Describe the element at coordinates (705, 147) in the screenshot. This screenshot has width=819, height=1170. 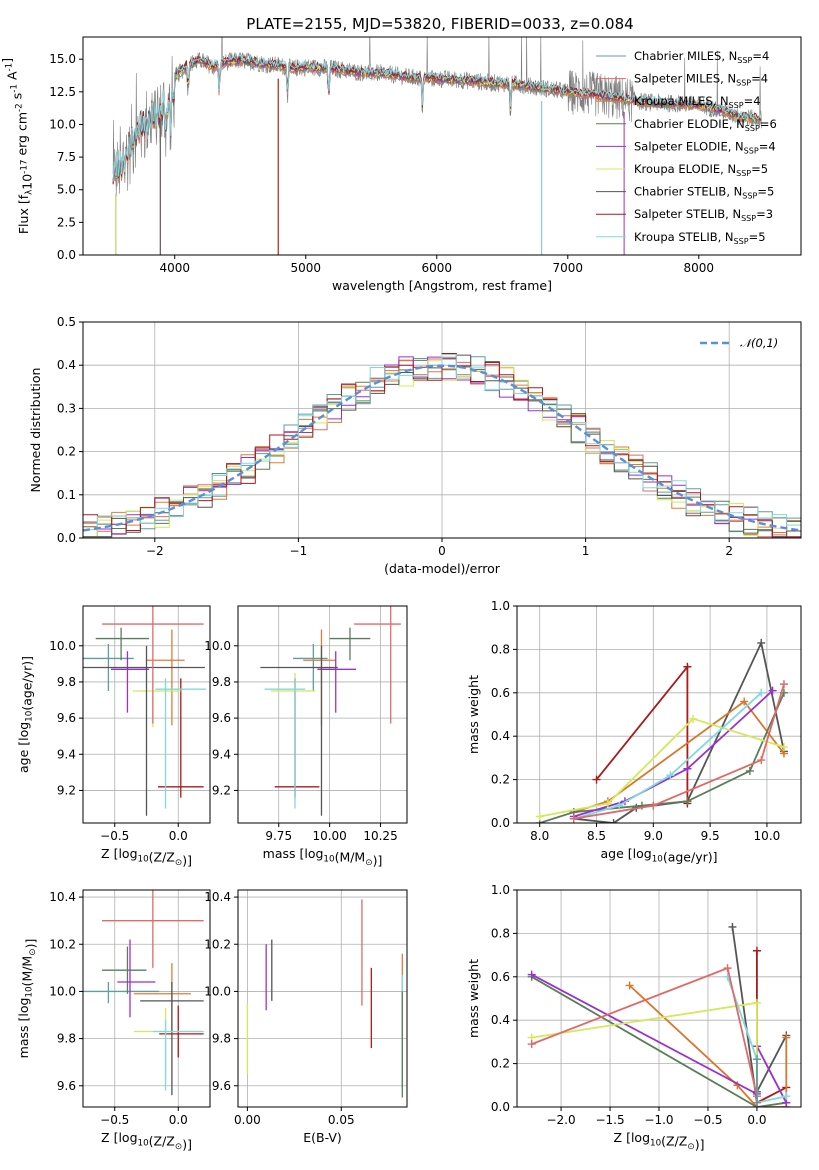
I see `legend-label: Salpeter ELODIE, NSSP=4` at that location.